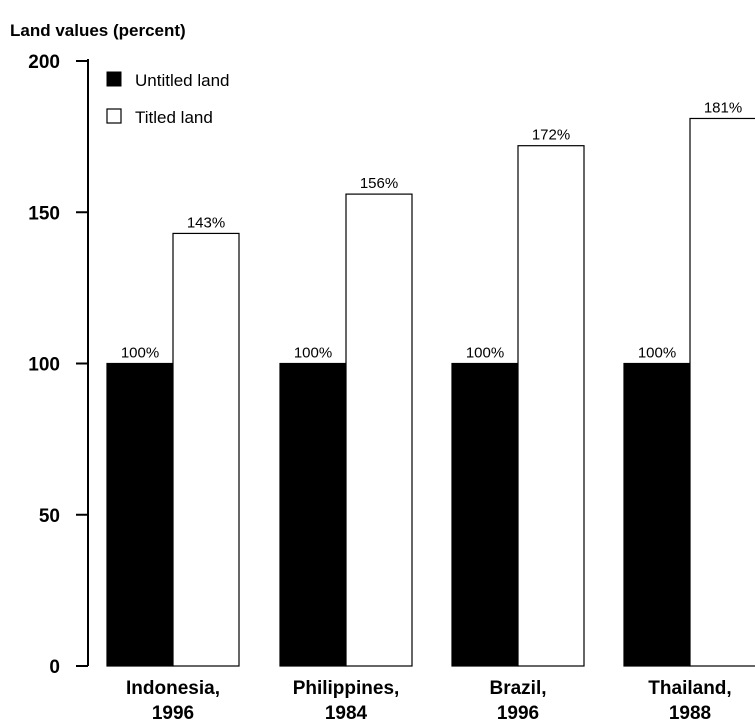  Describe the element at coordinates (44, 62) in the screenshot. I see `y-tick-label: 200` at that location.